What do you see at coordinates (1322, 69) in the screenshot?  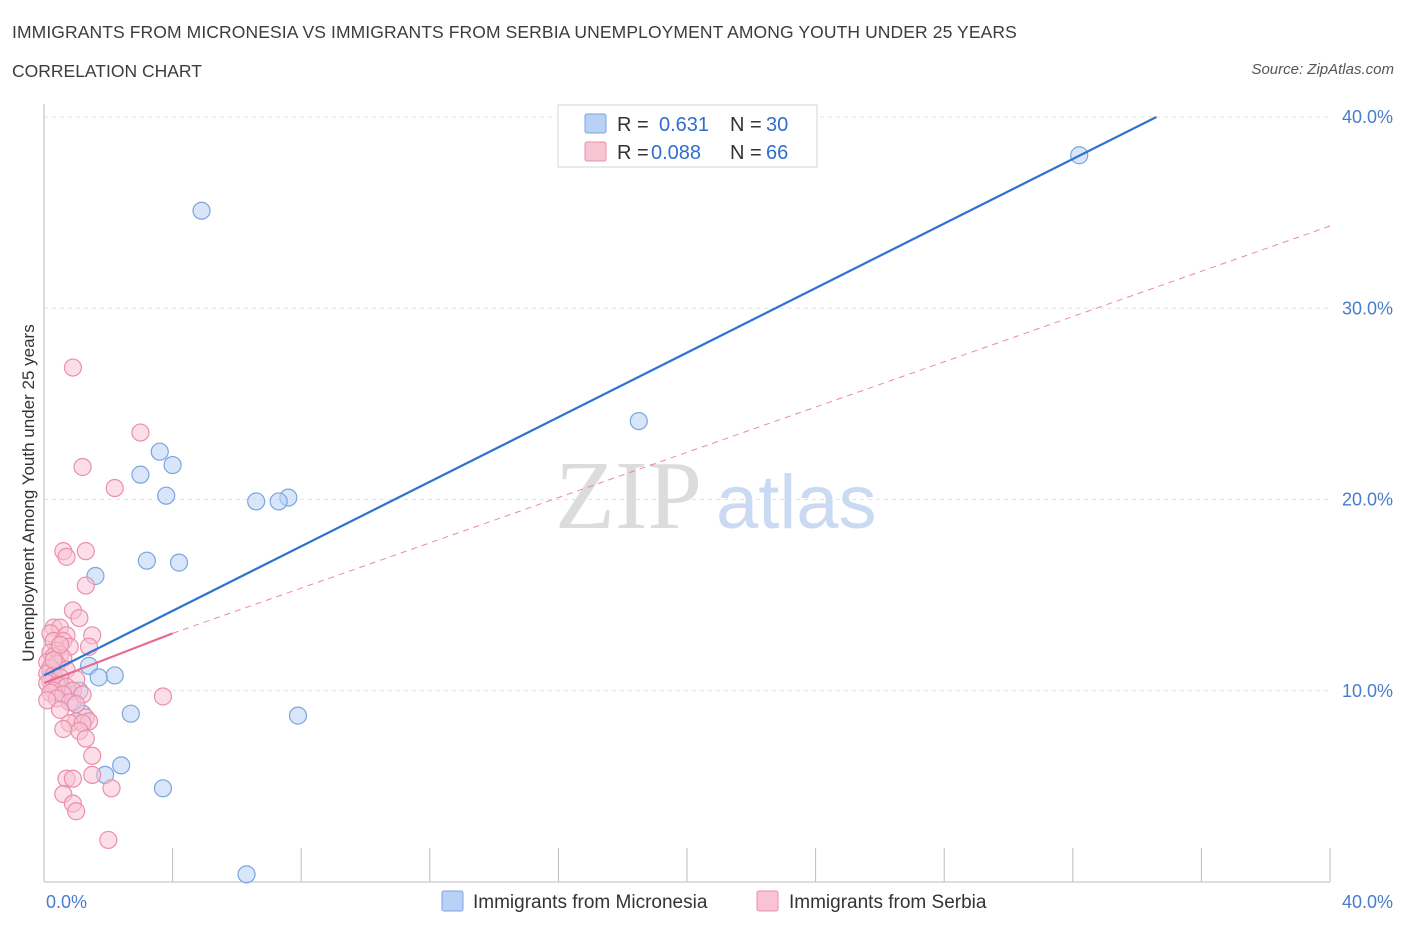 I see `source-credit: Source: ZipAtlas.com` at bounding box center [1322, 69].